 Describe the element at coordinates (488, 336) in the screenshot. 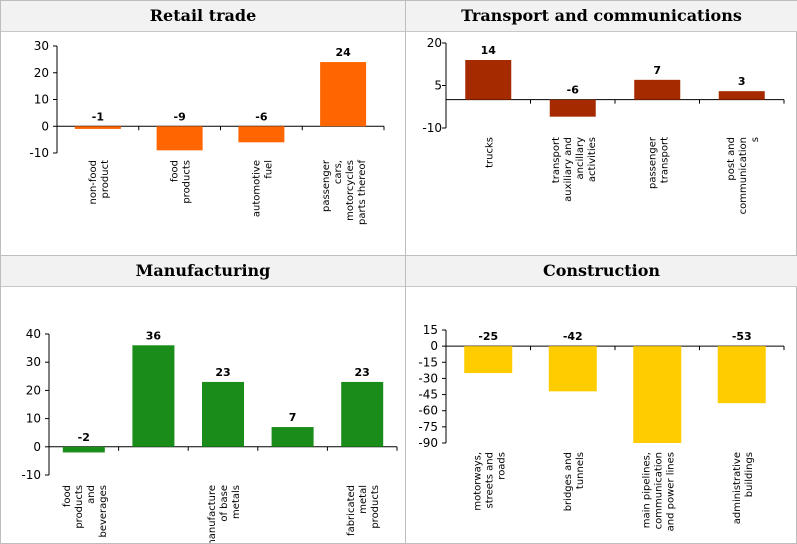

I see `data-label: -25` at that location.